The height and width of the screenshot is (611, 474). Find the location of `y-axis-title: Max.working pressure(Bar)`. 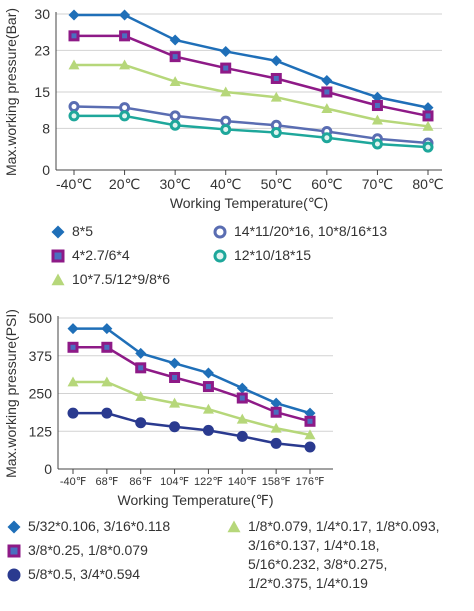

y-axis-title: Max.working pressure(Bar) is located at coordinates (11, 92).